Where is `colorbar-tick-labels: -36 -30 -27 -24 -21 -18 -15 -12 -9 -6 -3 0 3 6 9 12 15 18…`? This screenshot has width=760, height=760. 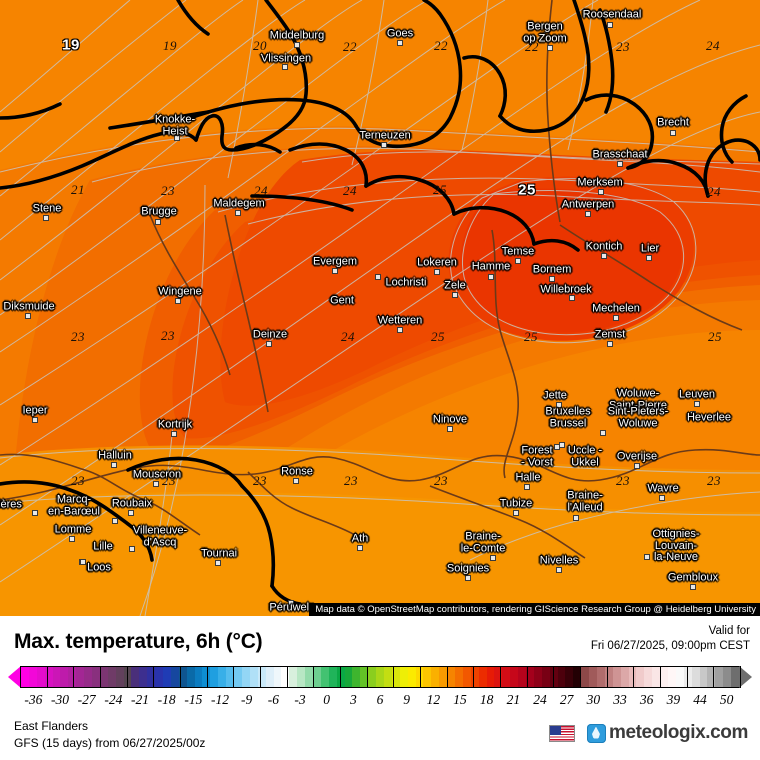
colorbar-tick-labels: -36 -30 -27 -24 -21 -18 -15 -12 -9 -6 -3 0 3 6 9 12 15 18… is located at coordinates (380, 701).